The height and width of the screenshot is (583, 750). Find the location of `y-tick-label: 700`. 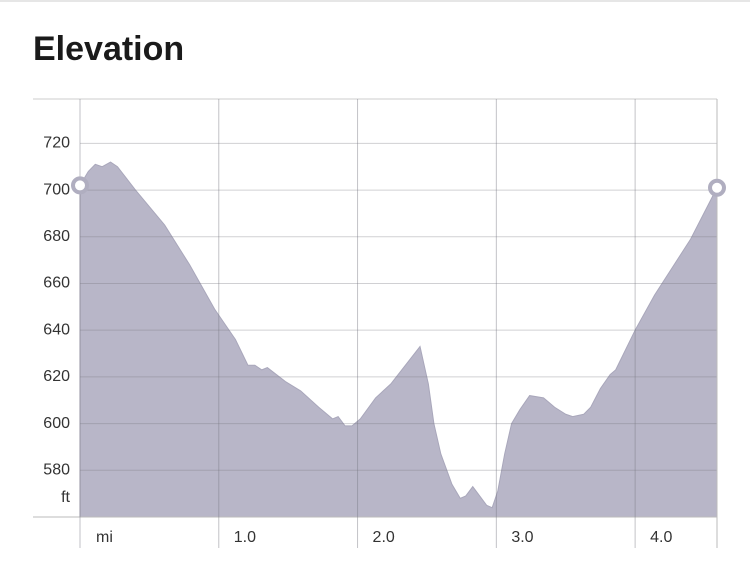

y-tick-label: 700 is located at coordinates (56, 189).